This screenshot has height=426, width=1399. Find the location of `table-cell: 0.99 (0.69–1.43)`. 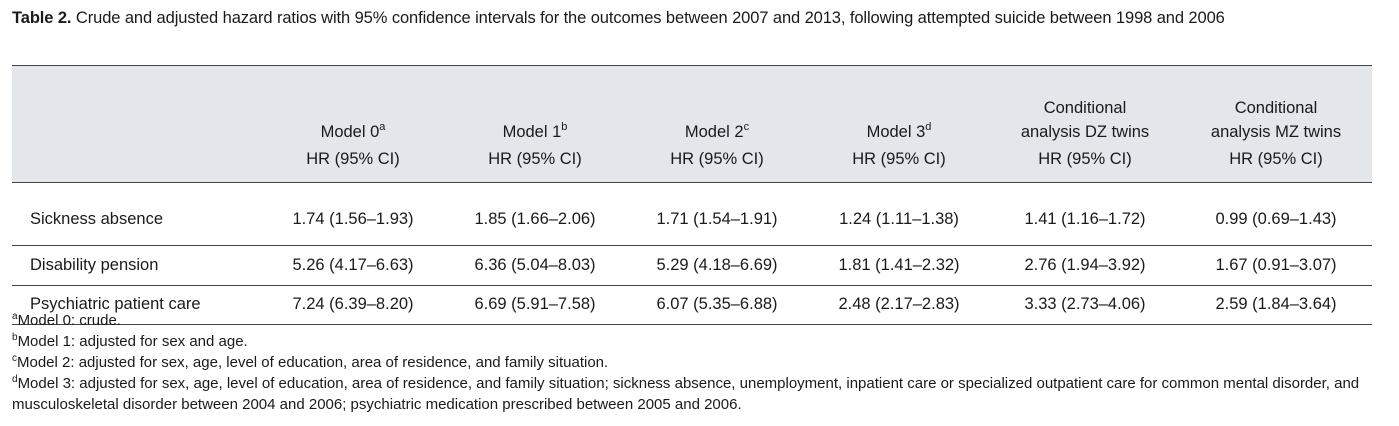

table-cell: 0.99 (0.69–1.43) is located at coordinates (1276, 214).